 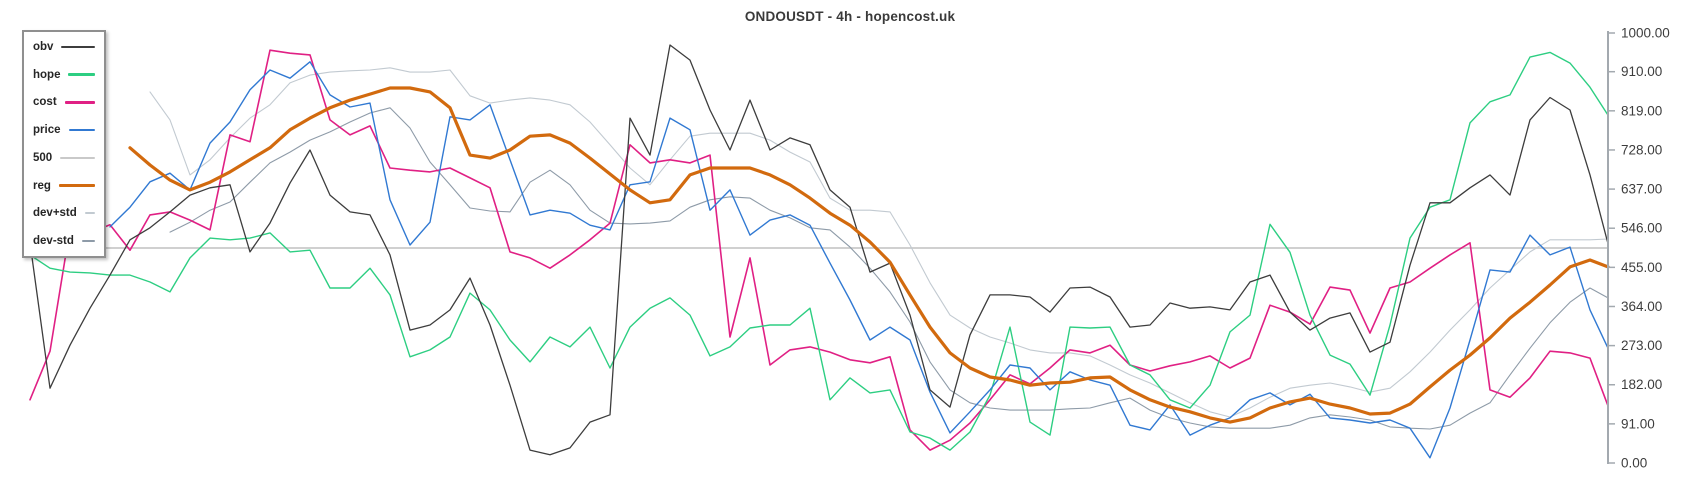 I want to click on y-axis-tick-label: 728.00, so click(x=1641, y=149).